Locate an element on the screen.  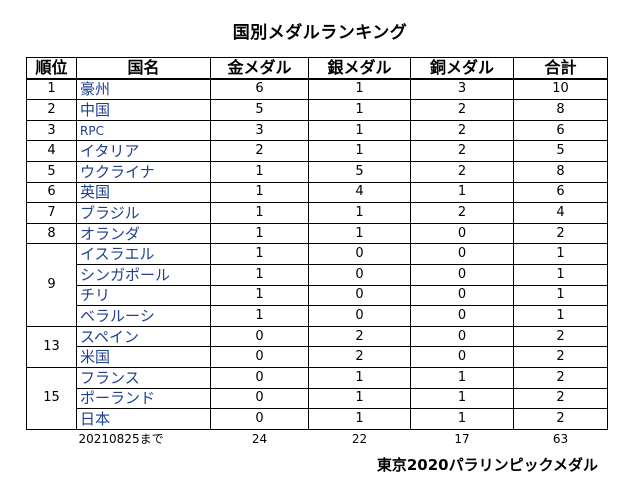
rank-cell: 2 is located at coordinates (51, 110).